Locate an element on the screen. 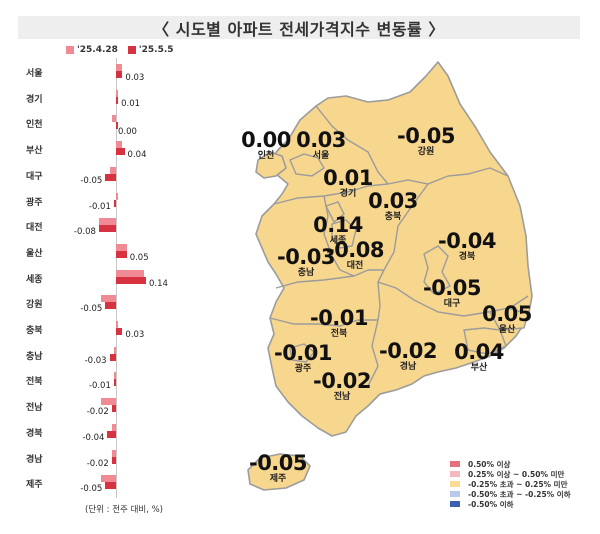 The image size is (600, 534). region-name: 경남 is located at coordinates (408, 367).